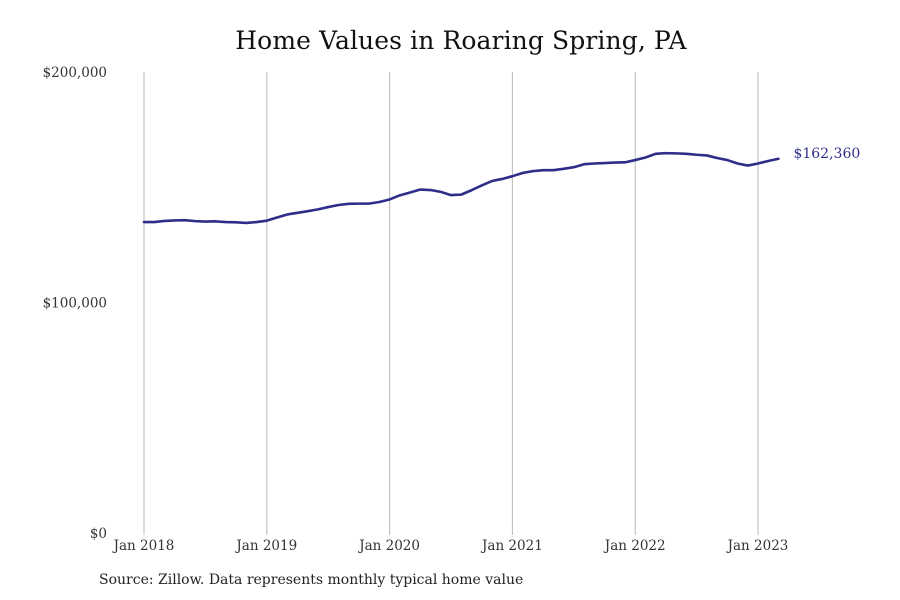 This screenshot has width=900, height=600. Describe the element at coordinates (634, 546) in the screenshot. I see `x-tick-label: Jan 2022` at that location.